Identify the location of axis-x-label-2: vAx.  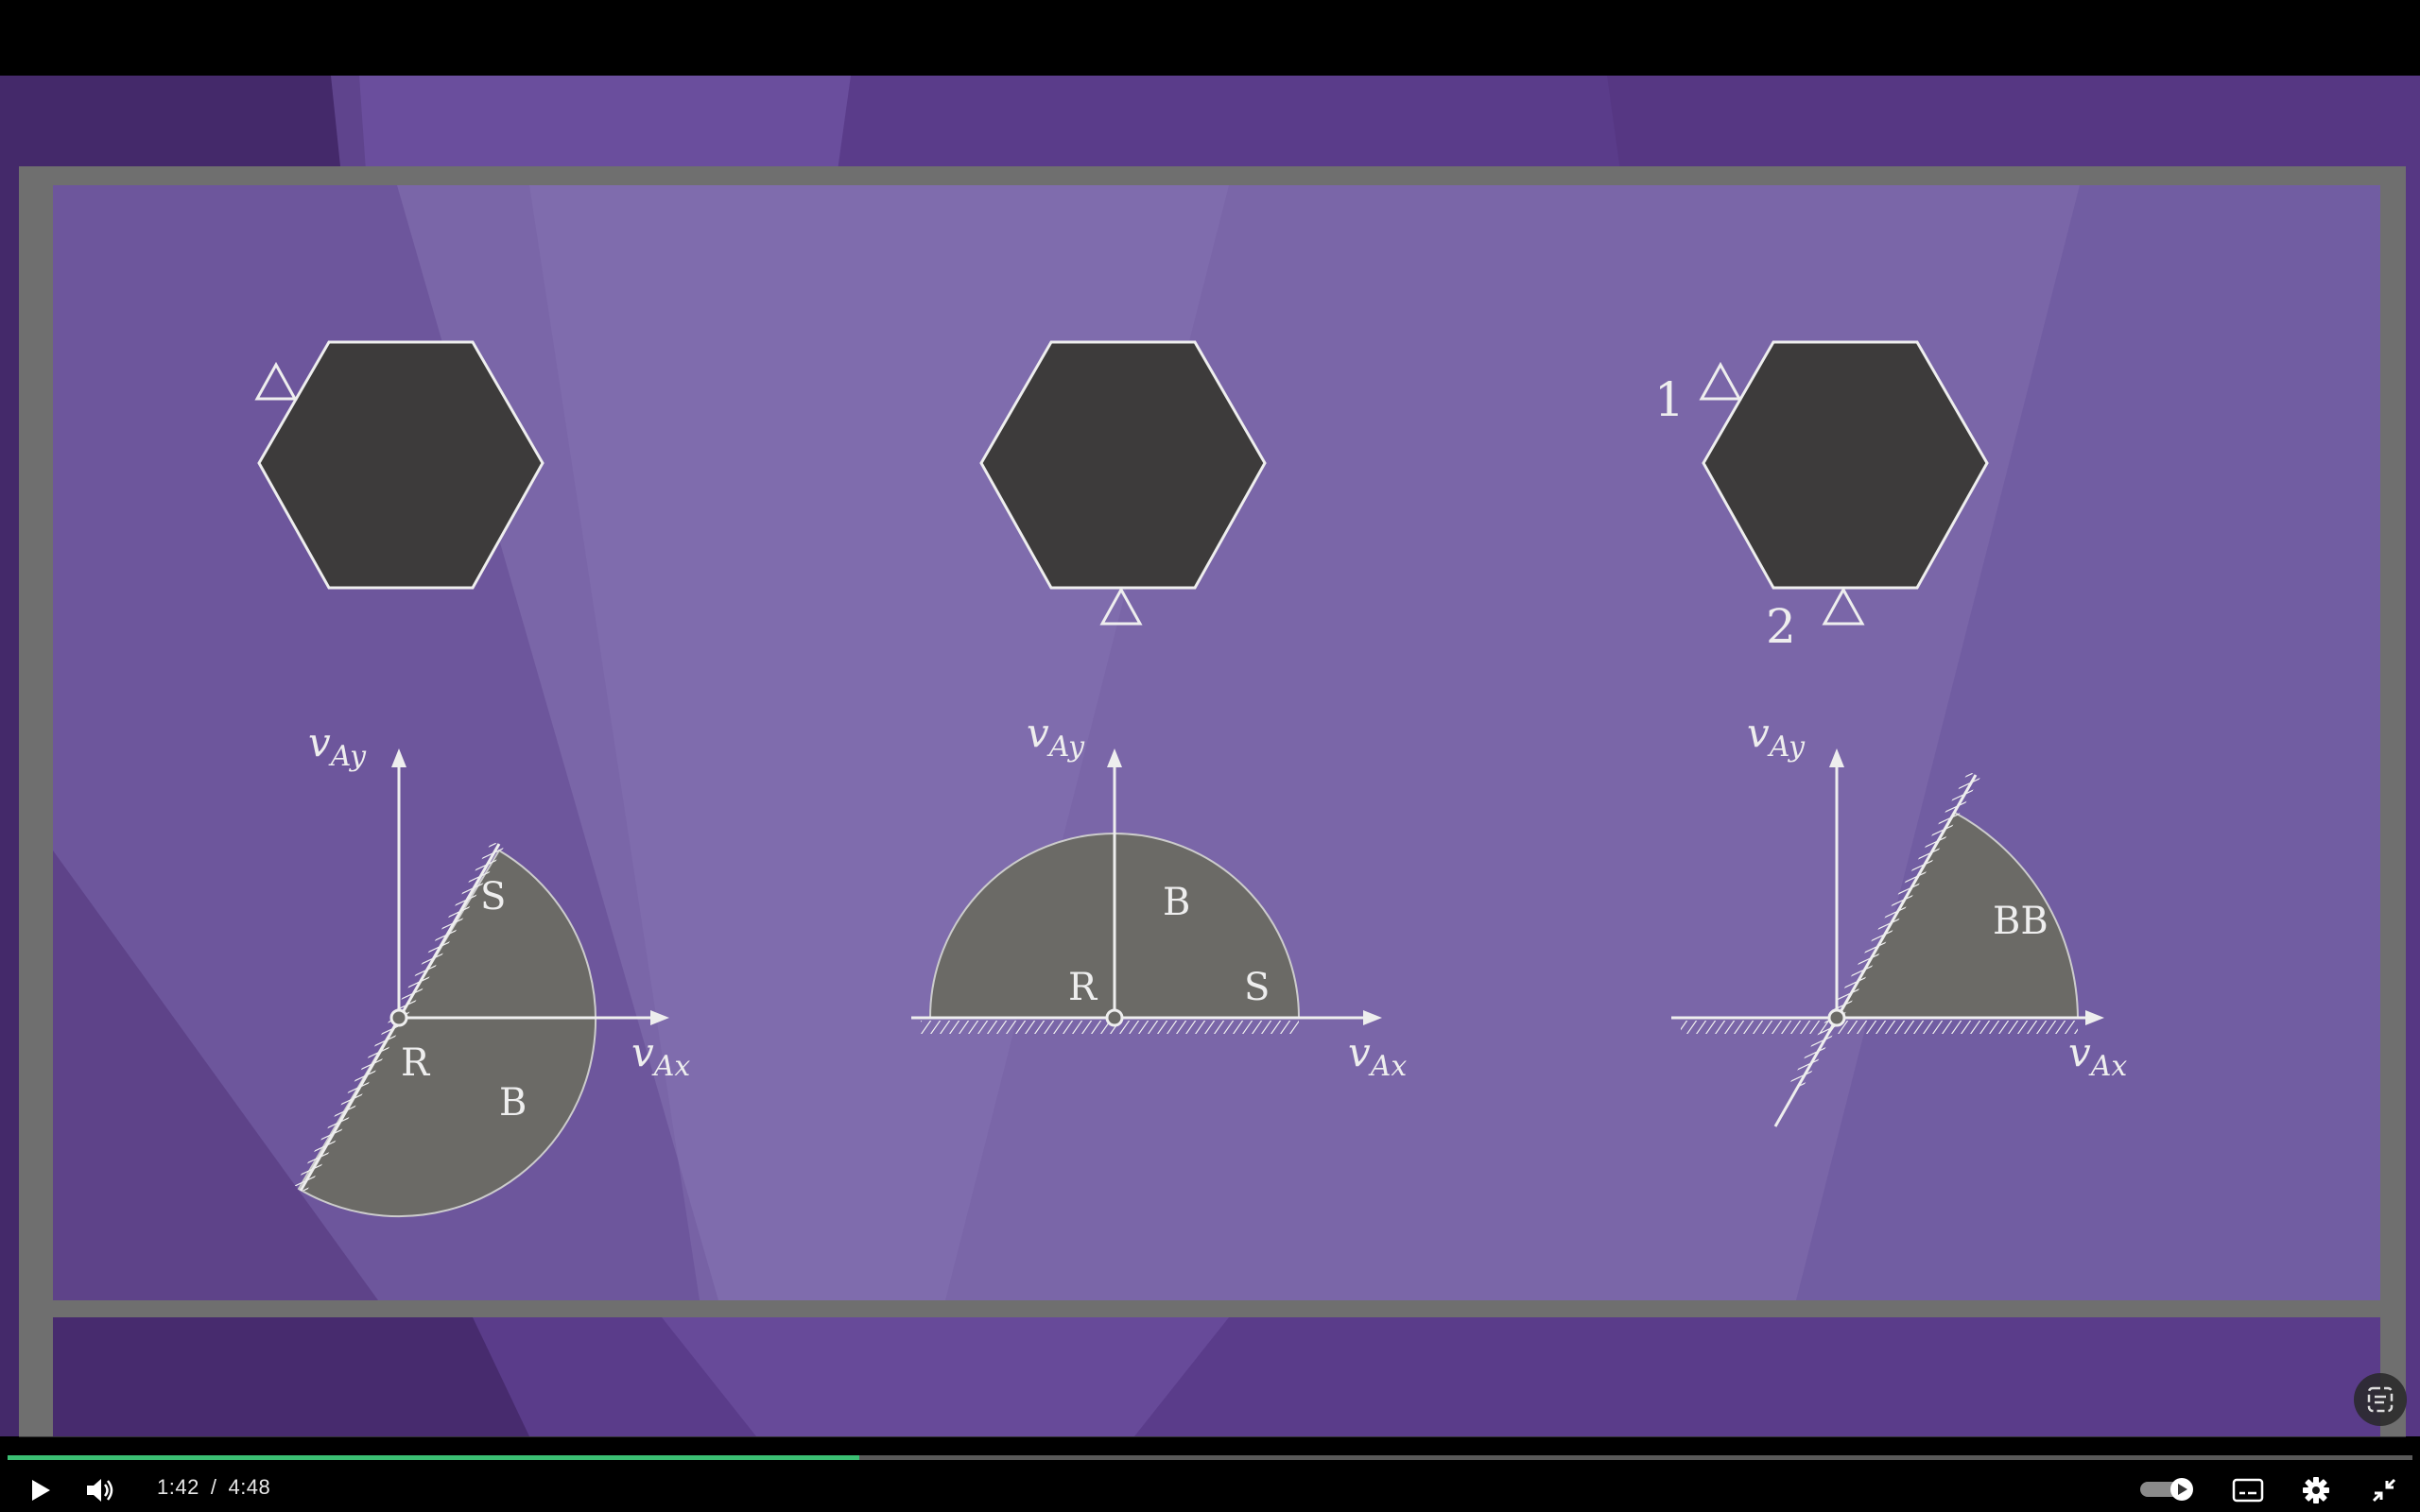
(1377, 1056).